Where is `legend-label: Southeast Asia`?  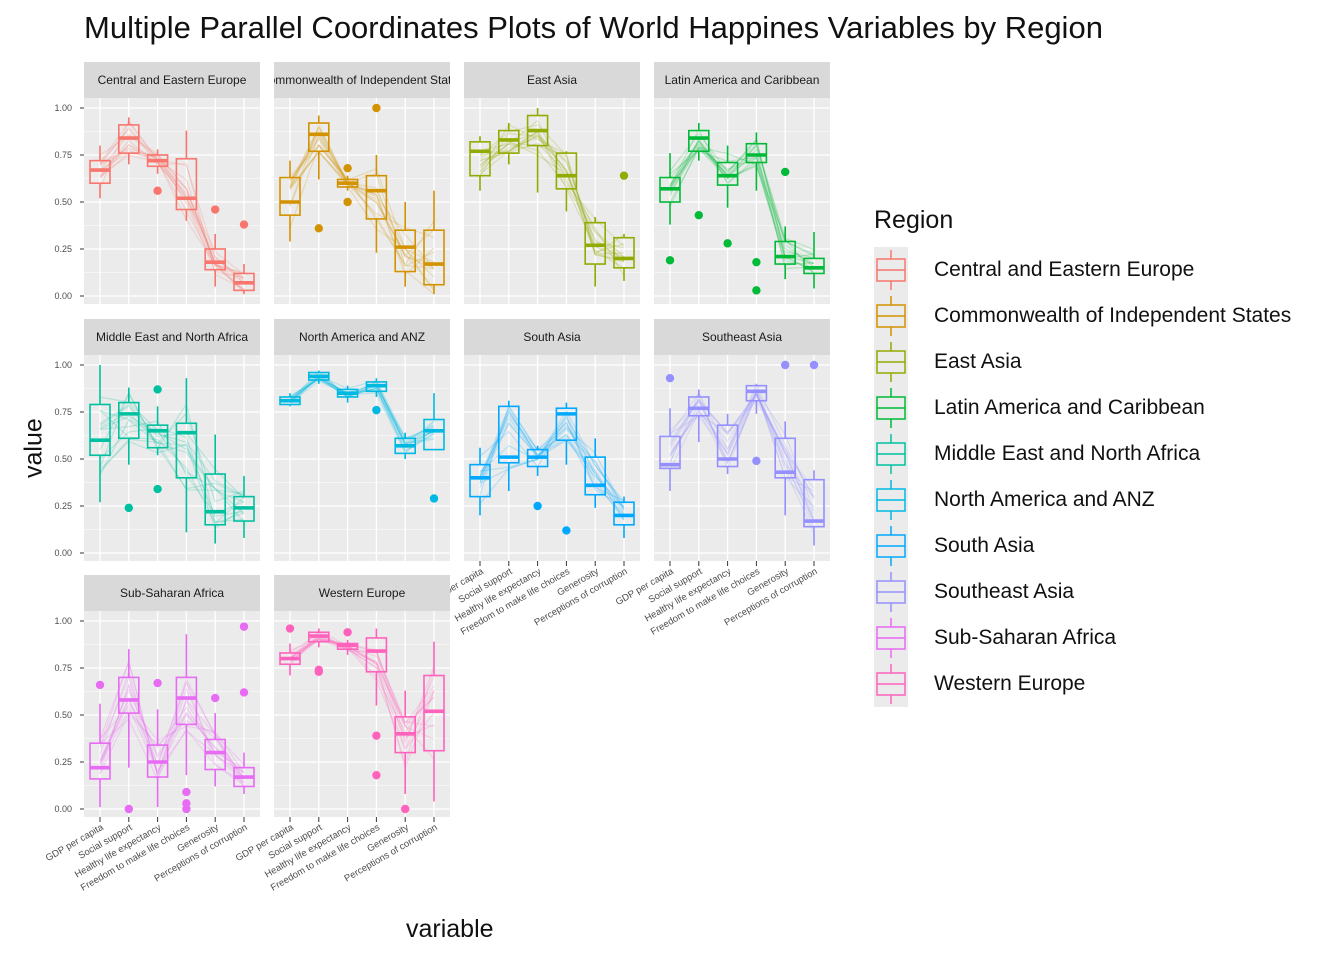 legend-label: Southeast Asia is located at coordinates (1004, 591).